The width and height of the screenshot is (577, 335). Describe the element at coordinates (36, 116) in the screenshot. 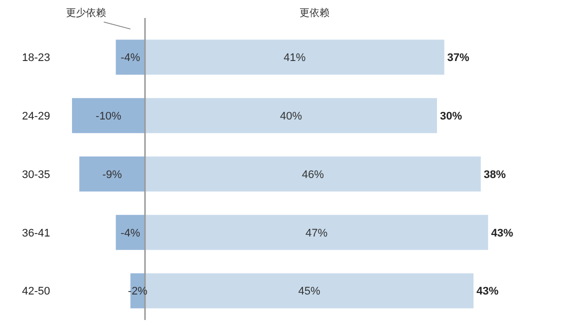

I see `y-tick-label: 24-29` at that location.